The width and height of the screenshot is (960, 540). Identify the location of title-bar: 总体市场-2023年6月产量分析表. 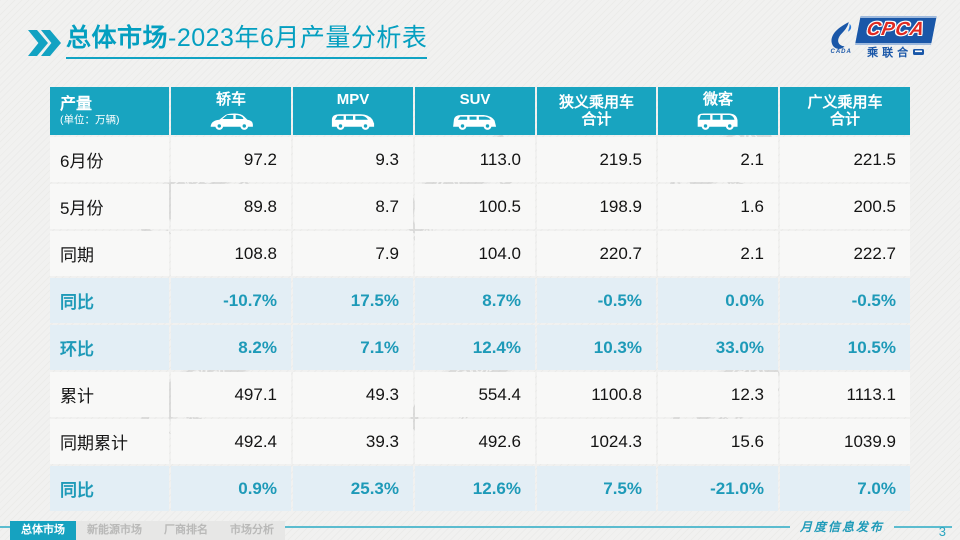
(228, 41).